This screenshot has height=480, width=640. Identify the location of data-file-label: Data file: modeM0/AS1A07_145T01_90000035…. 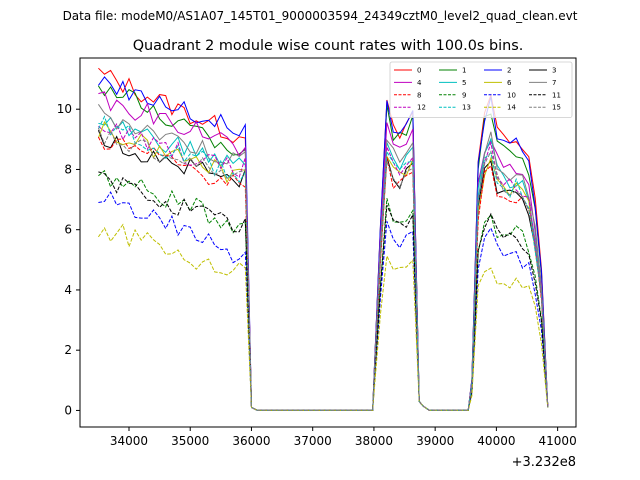
(320, 16).